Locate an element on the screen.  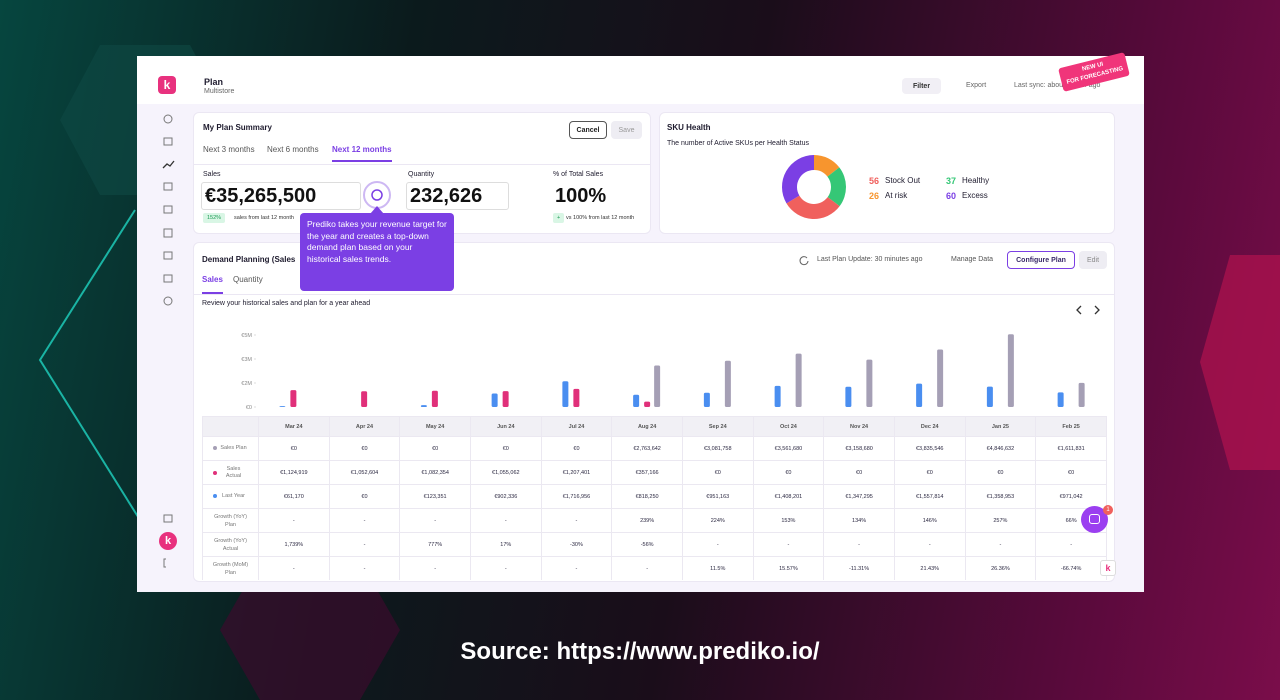
row-label: Growth (MoM) Plan is located at coordinates (230, 568).